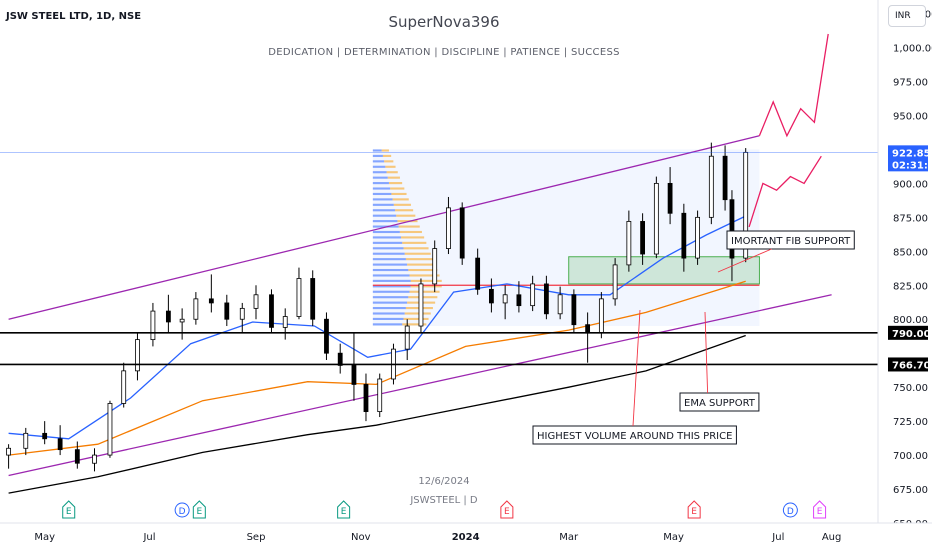  I want to click on time-axis, so click(466, 536).